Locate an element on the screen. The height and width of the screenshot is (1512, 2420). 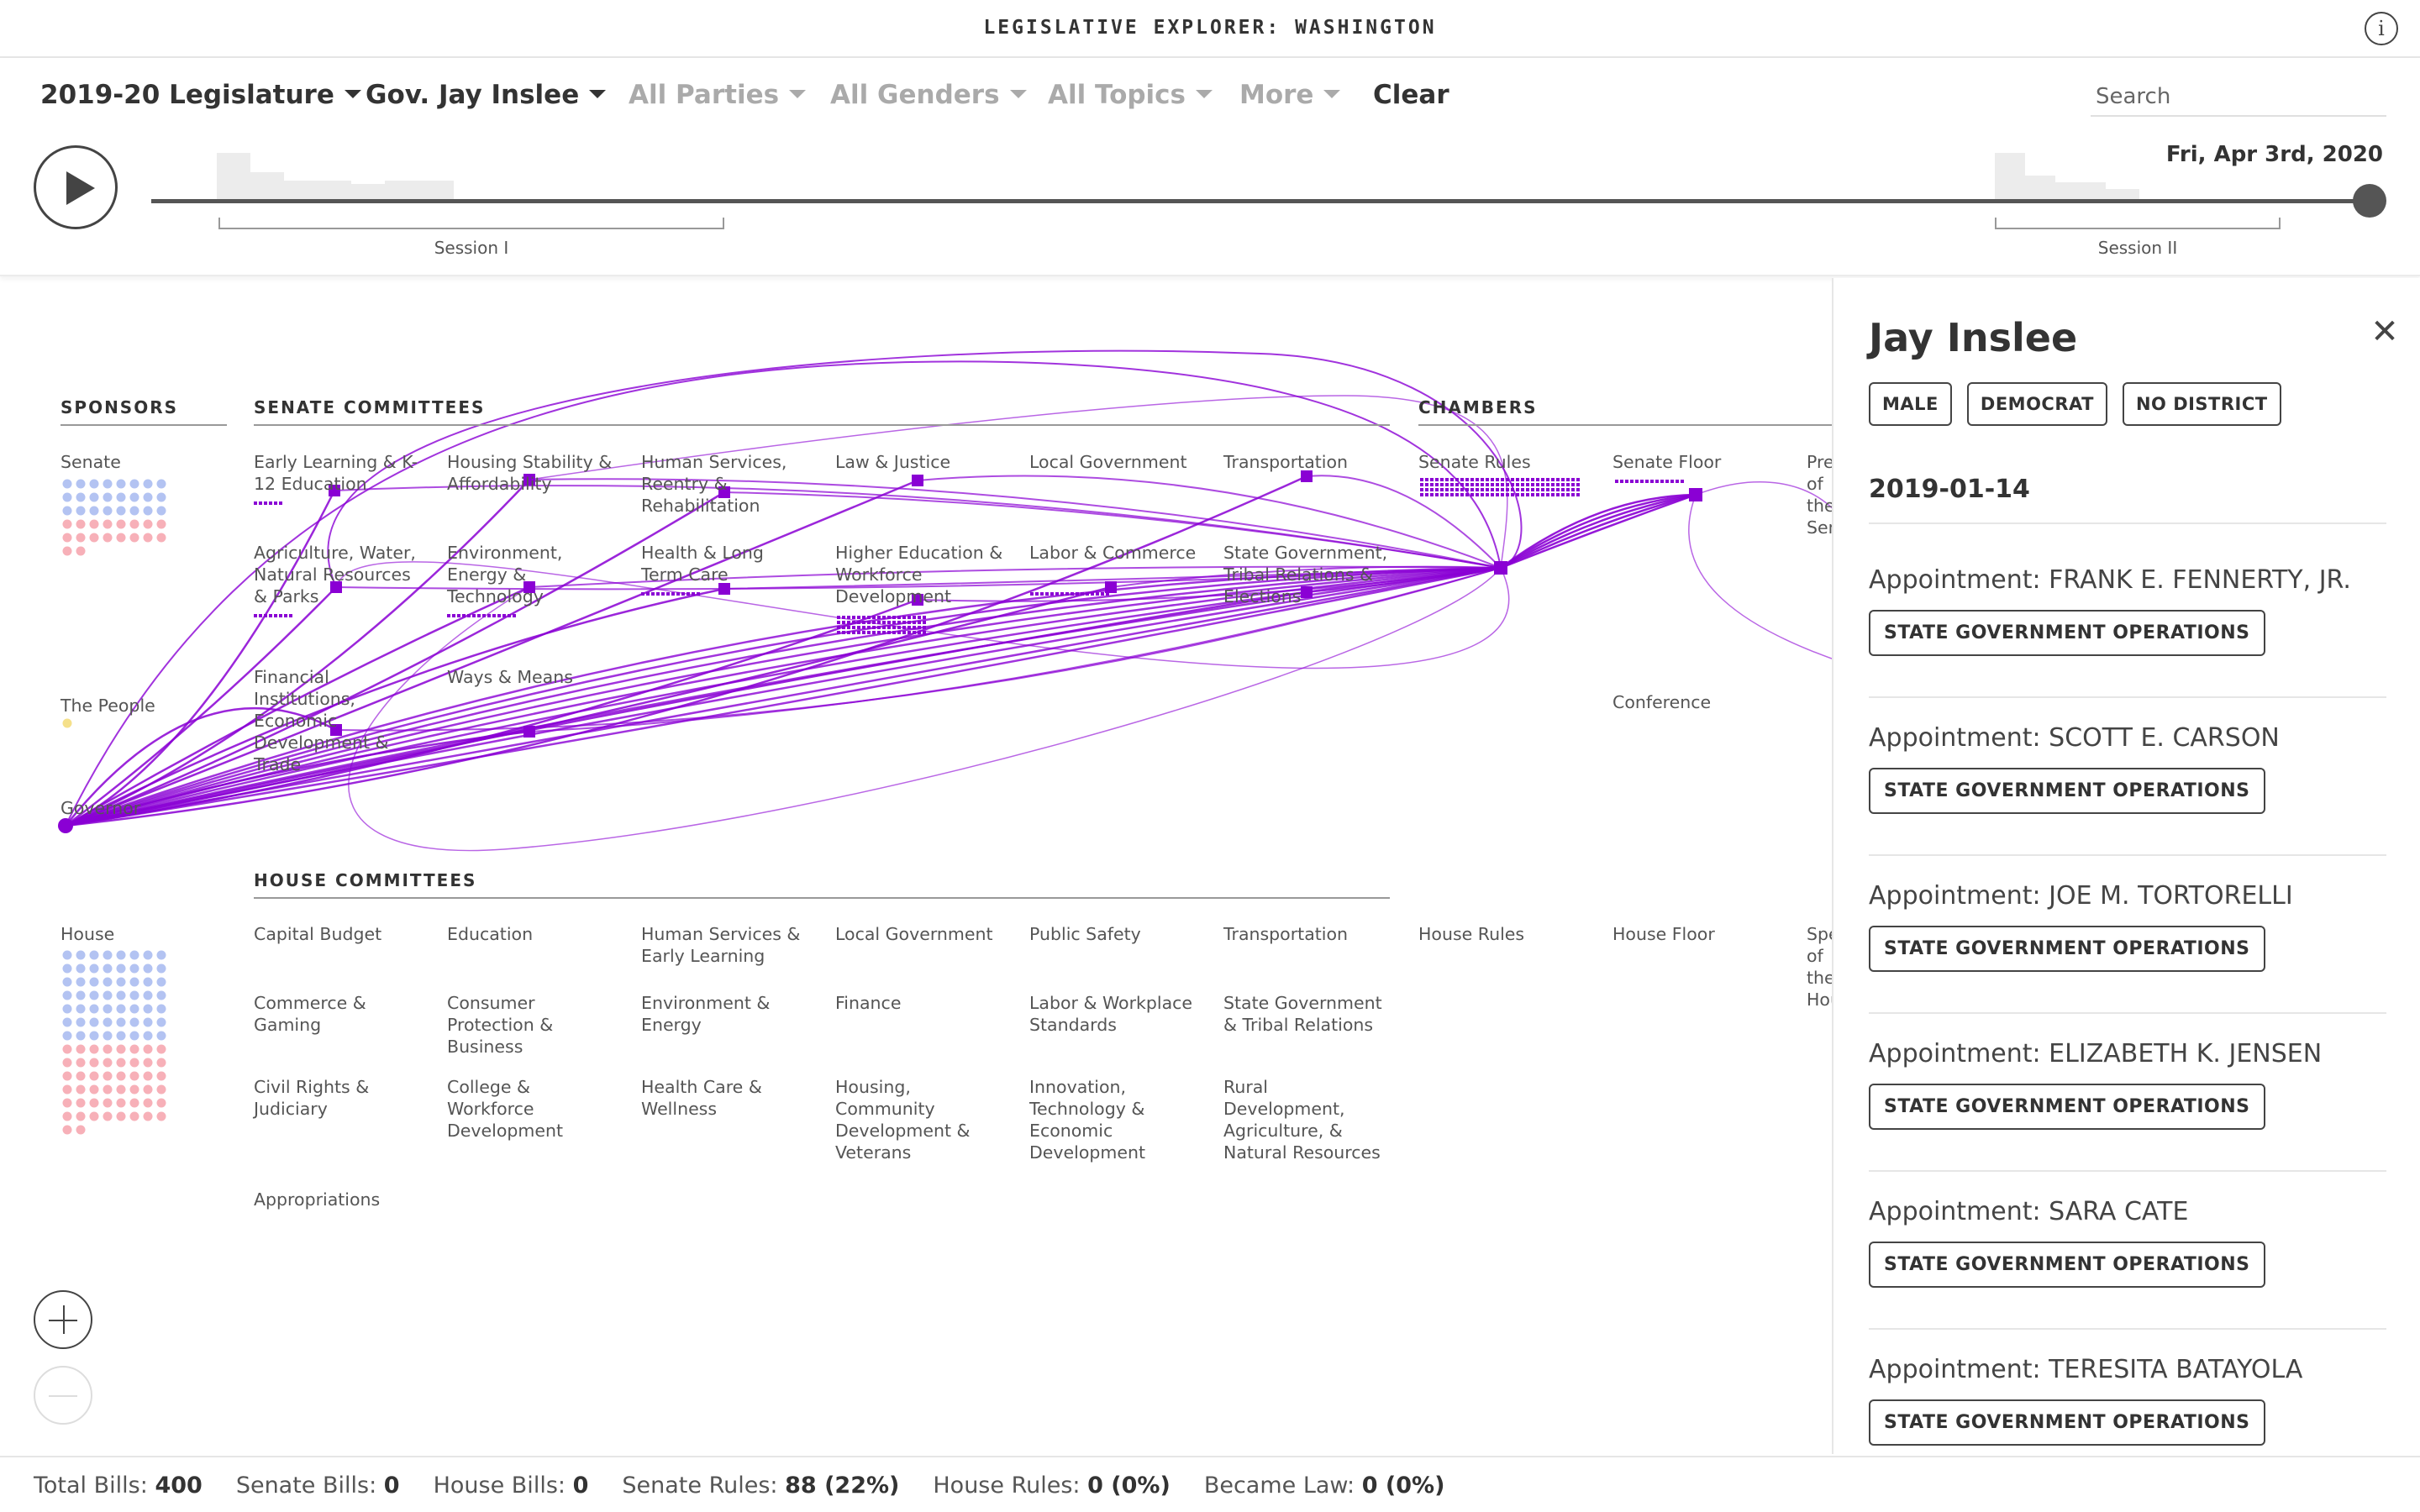
house-committee: Finance is located at coordinates (869, 1003).